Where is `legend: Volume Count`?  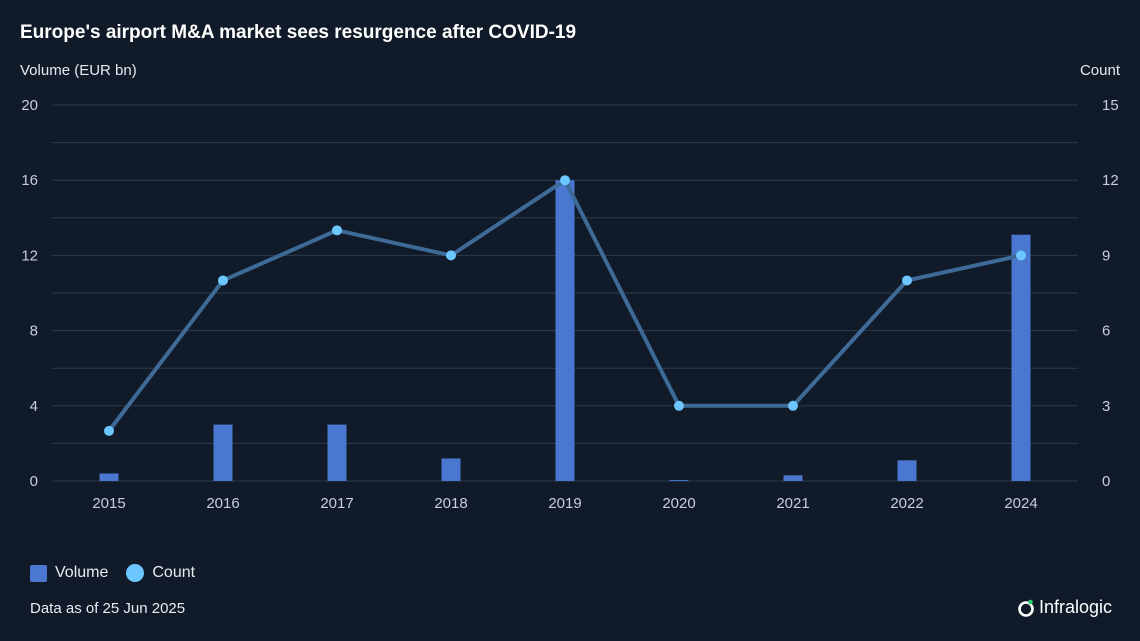
legend: Volume Count is located at coordinates (112, 573).